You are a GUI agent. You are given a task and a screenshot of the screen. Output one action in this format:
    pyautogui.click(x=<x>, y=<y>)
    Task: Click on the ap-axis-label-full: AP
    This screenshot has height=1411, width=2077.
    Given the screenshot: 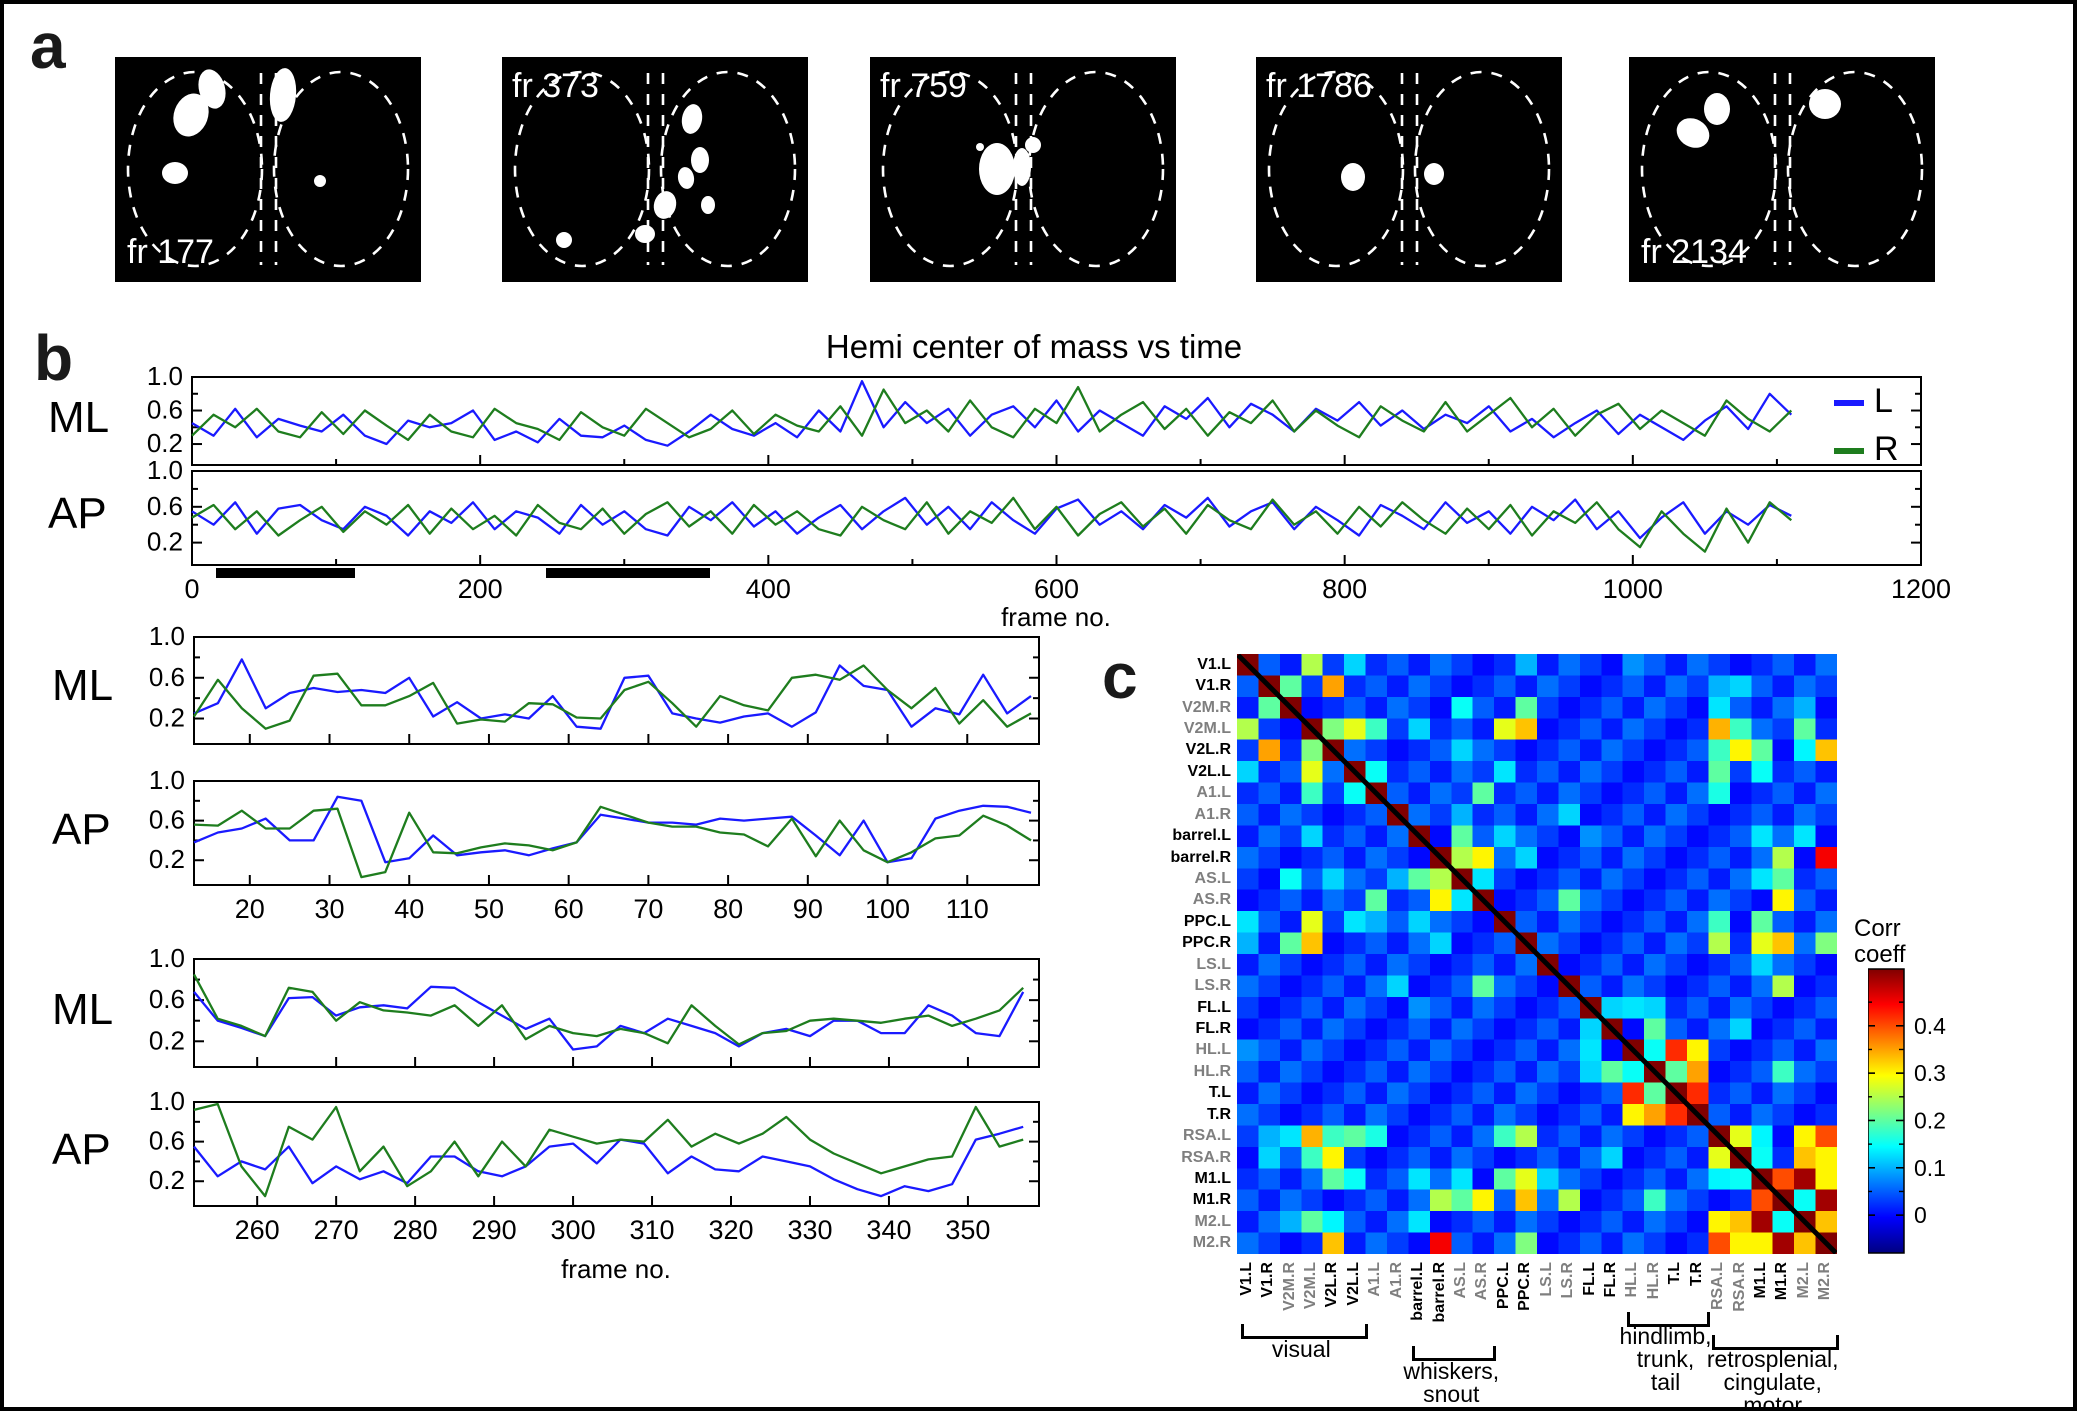 What is the action you would take?
    pyautogui.click(x=77, y=513)
    